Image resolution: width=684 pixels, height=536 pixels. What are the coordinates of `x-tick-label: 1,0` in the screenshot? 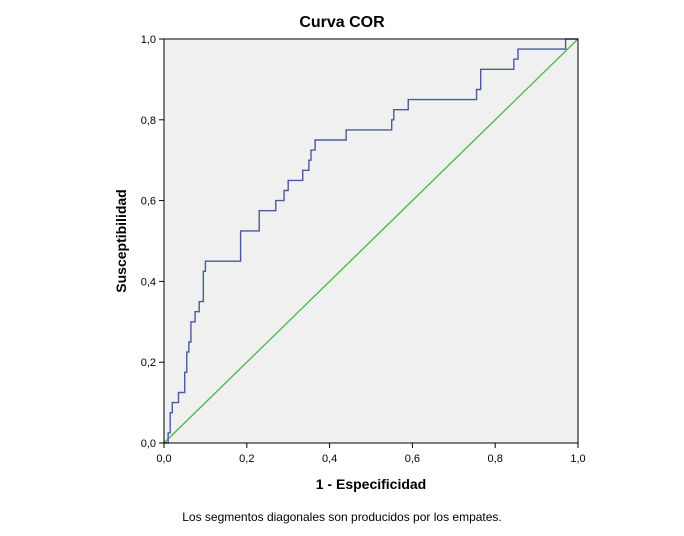 It's located at (577, 459).